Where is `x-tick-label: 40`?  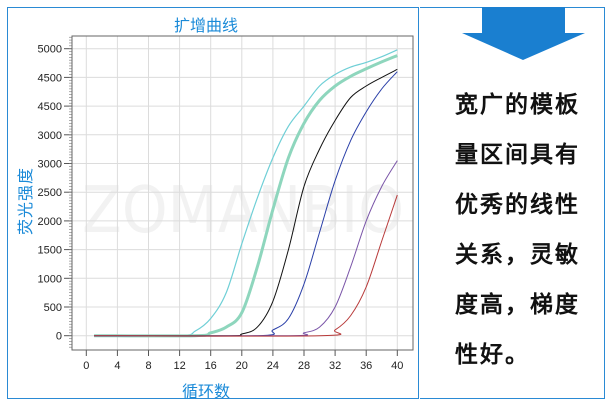
x-tick-label: 40 is located at coordinates (397, 366).